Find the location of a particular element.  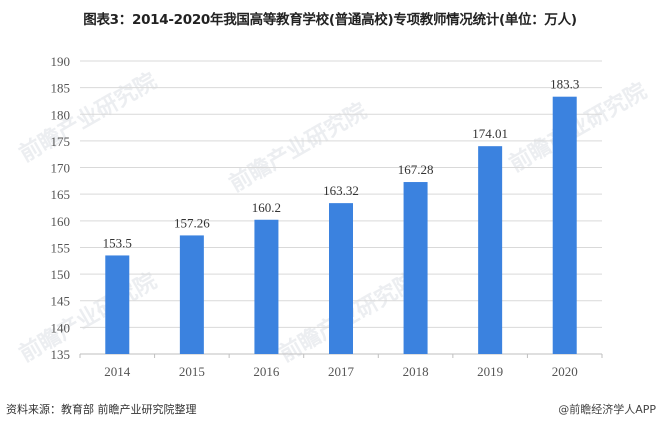

bar-2020 is located at coordinates (564, 225).